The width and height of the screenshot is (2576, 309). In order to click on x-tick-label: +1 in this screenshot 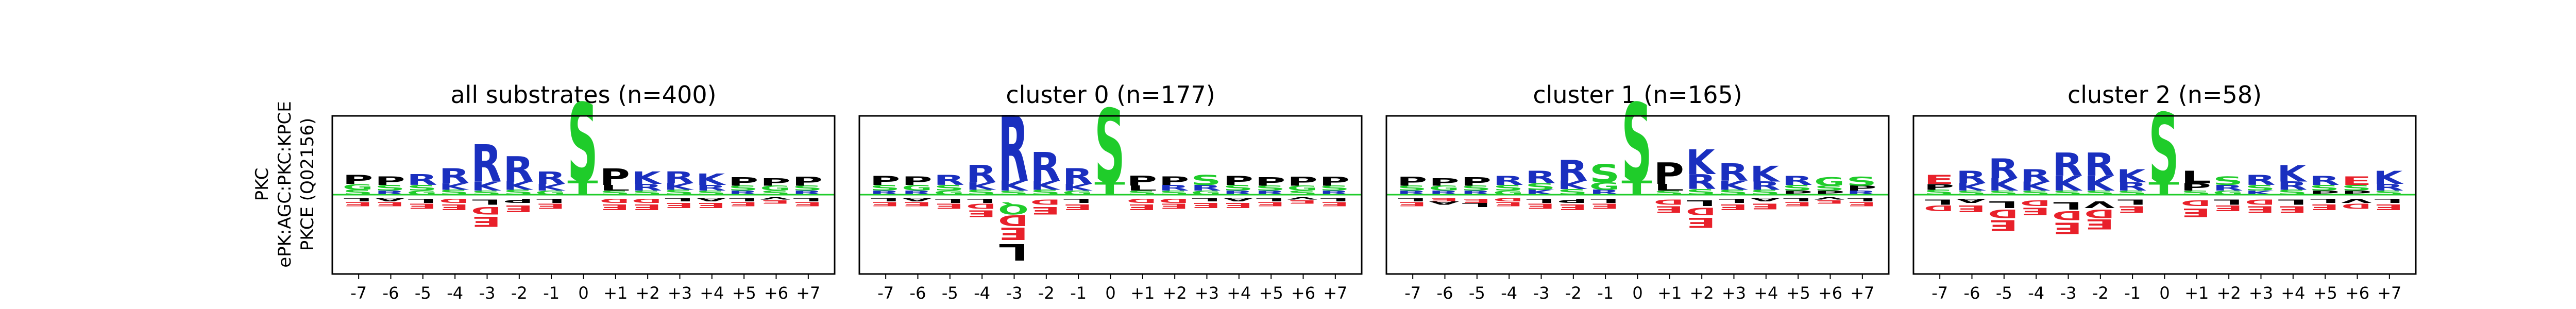, I will do `click(1669, 293)`.